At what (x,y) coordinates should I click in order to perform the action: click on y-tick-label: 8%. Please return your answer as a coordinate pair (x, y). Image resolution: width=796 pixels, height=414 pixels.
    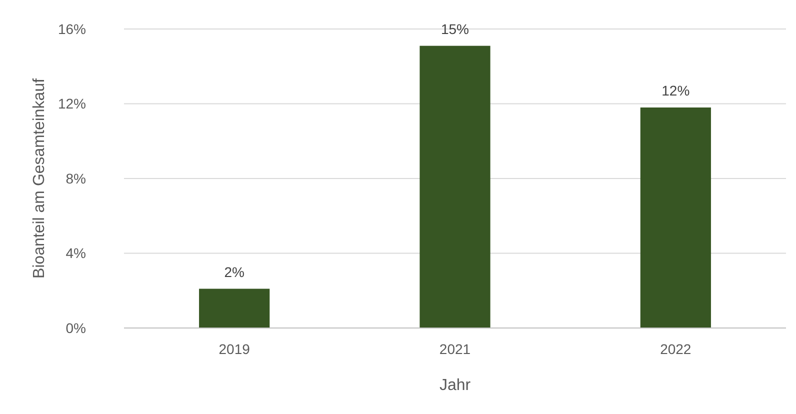
    Looking at the image, I should click on (76, 178).